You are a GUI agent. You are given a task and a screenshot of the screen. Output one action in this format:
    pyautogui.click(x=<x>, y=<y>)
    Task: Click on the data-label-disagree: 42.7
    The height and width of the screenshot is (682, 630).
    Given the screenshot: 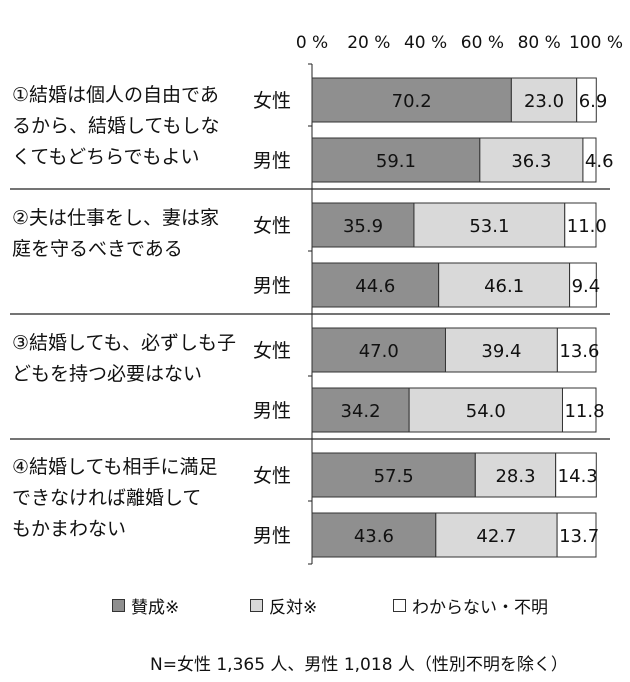 What is the action you would take?
    pyautogui.click(x=496, y=536)
    